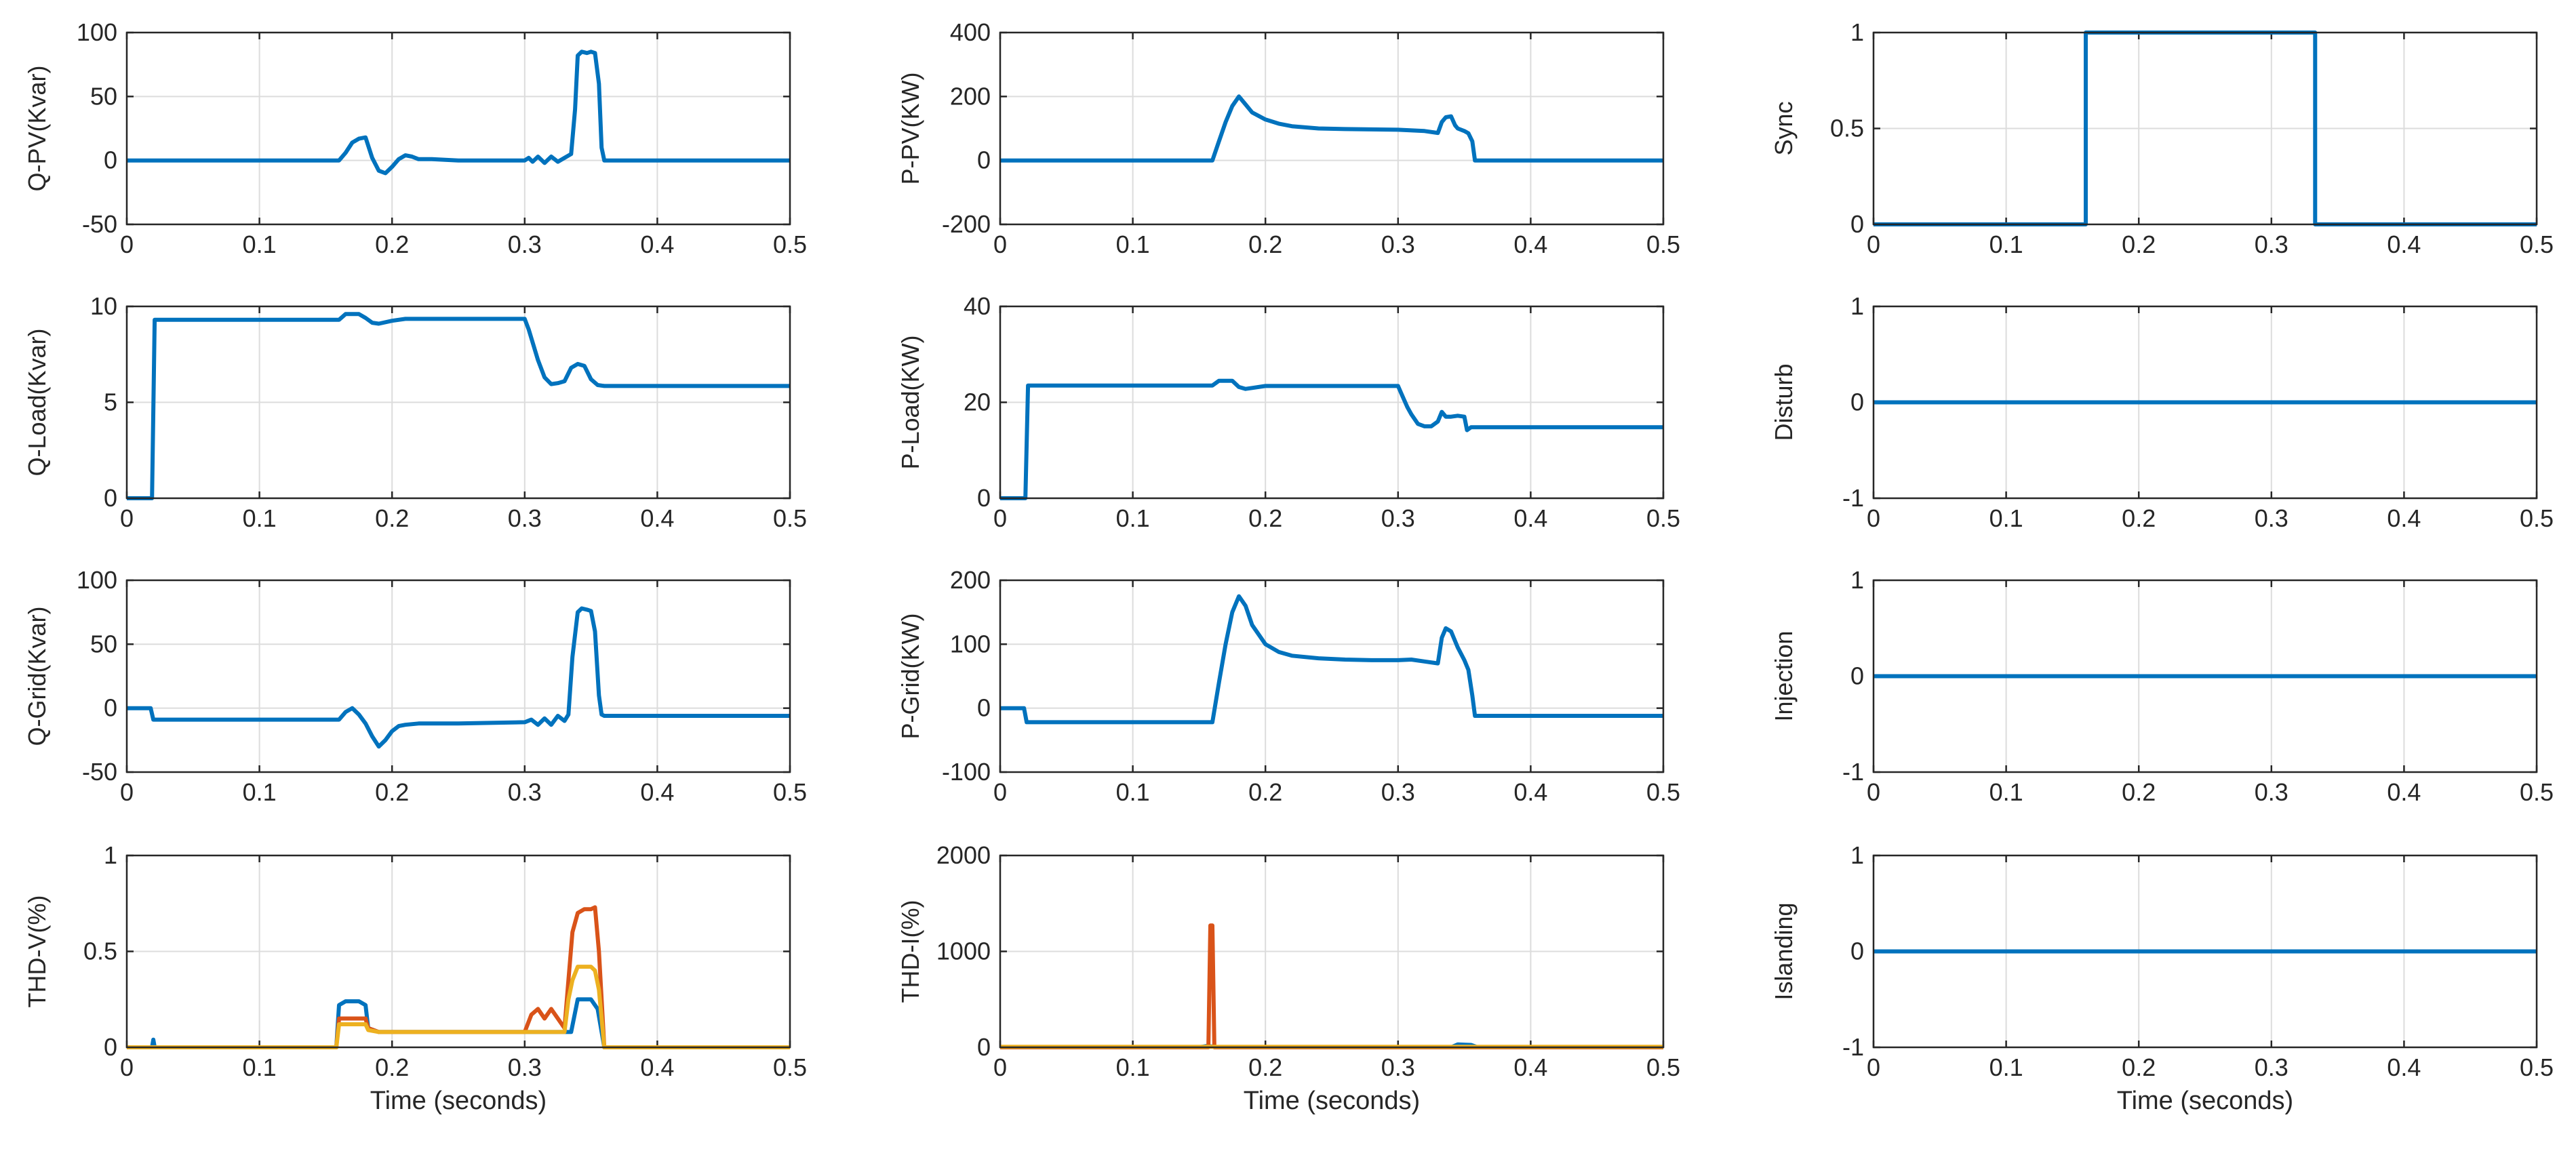 This screenshot has width=2576, height=1149. What do you see at coordinates (2162, 138) in the screenshot?
I see `subplot-sync: 0 0.1 0.2 0.3 0.4 0.5 0 0.5 1 Sync` at bounding box center [2162, 138].